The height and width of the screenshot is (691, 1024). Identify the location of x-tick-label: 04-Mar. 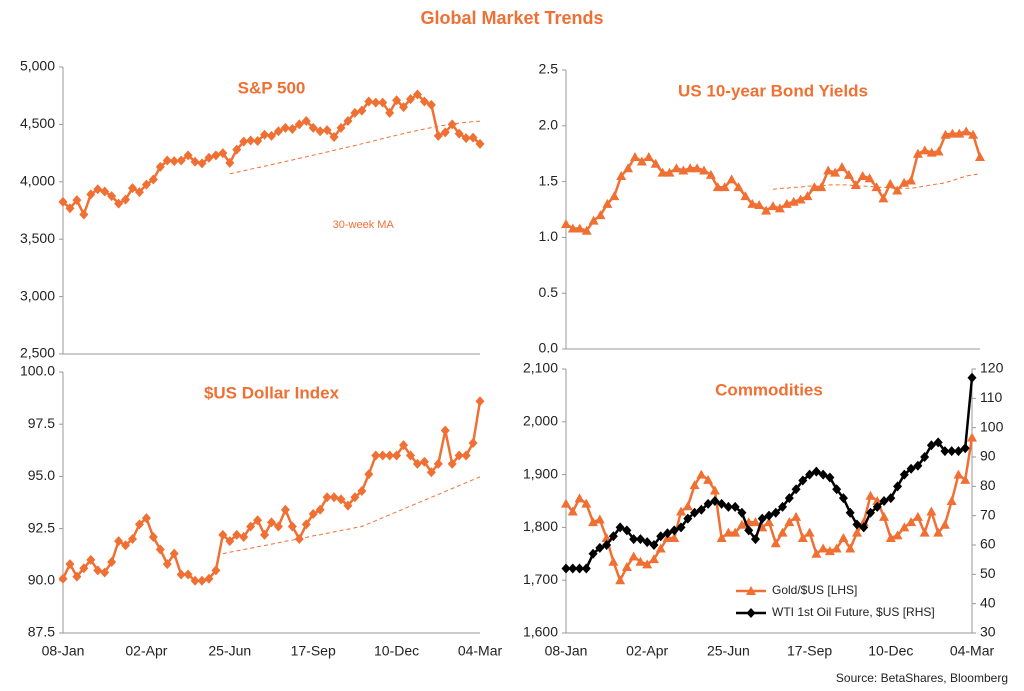
(480, 651).